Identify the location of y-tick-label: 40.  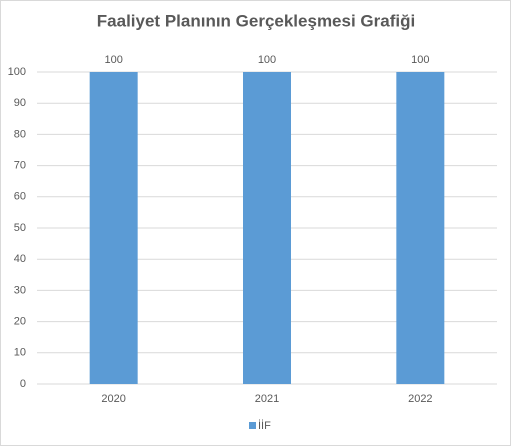
(20, 259).